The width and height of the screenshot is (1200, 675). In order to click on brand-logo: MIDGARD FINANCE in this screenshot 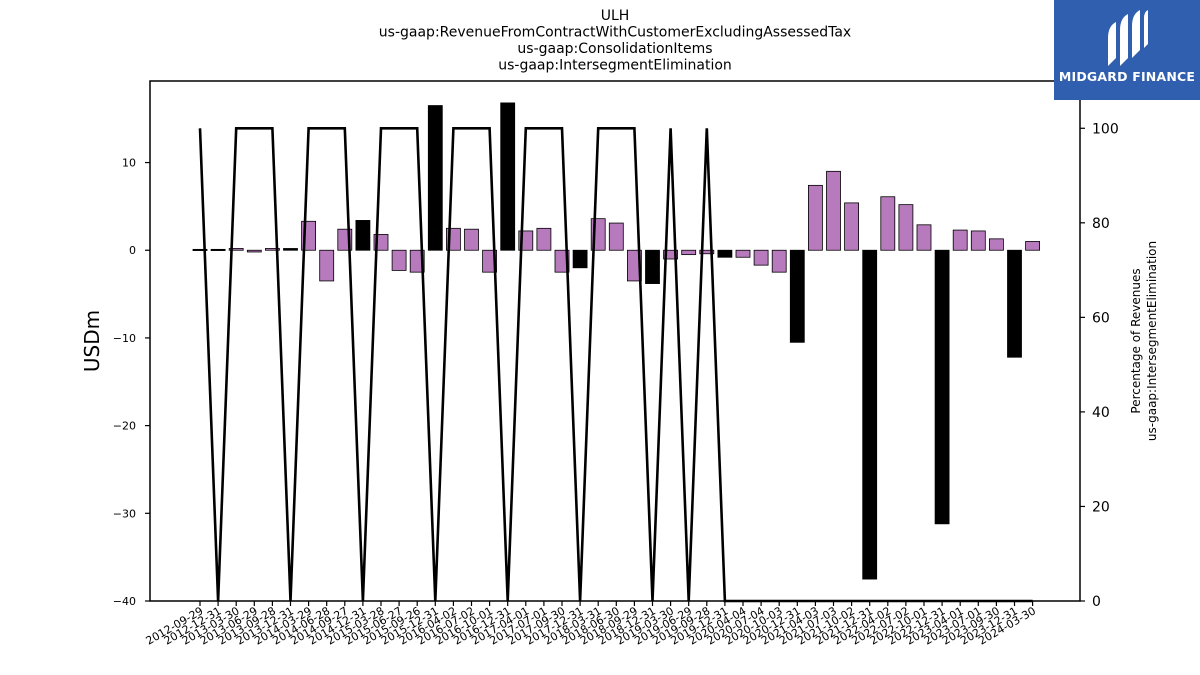, I will do `click(1127, 50)`.